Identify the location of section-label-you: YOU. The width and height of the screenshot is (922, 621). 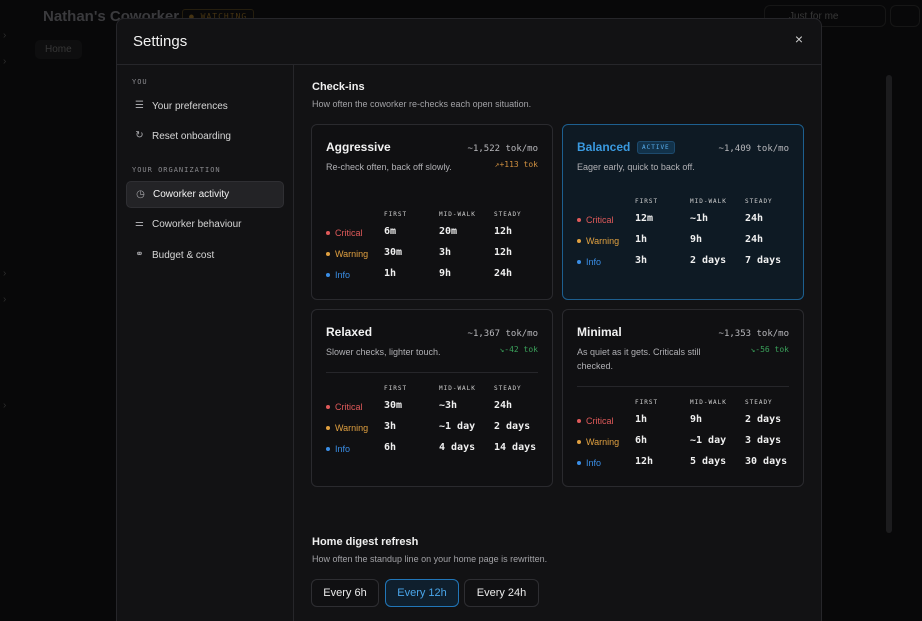
(140, 82).